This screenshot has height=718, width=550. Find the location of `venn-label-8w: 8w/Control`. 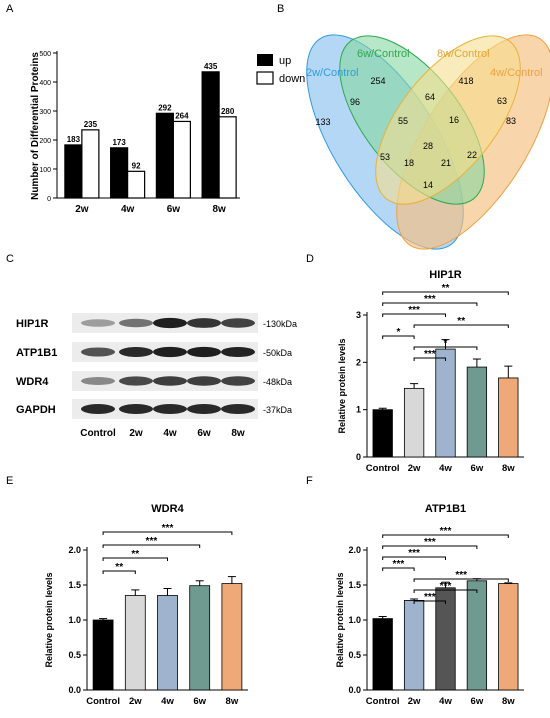

venn-label-8w: 8w/Control is located at coordinates (463, 54).